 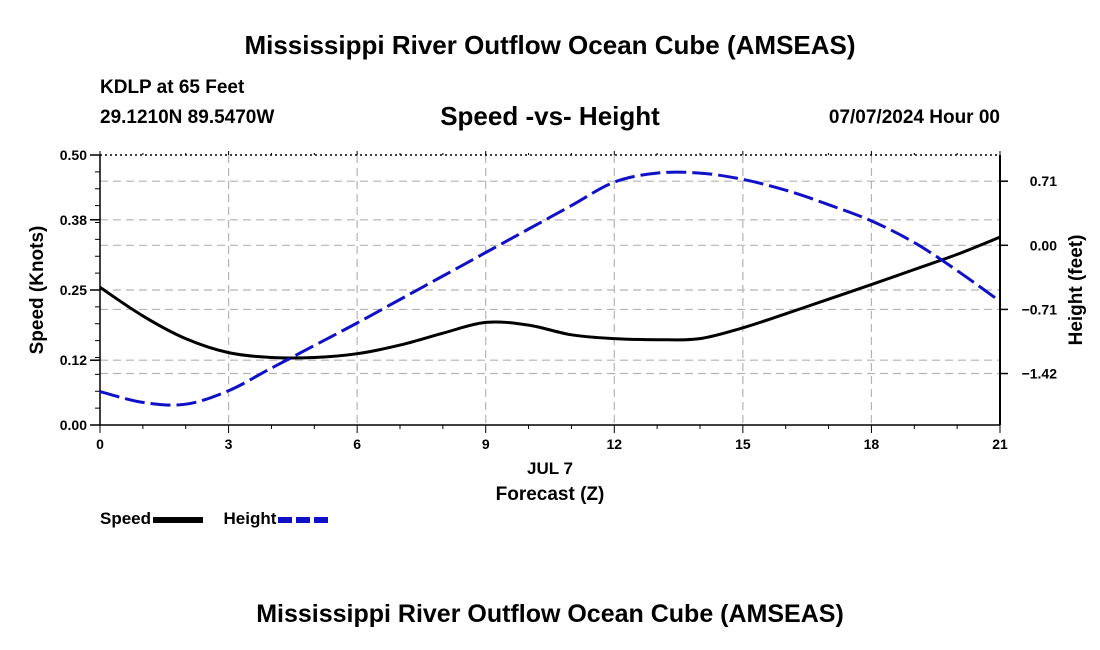 What do you see at coordinates (172, 87) in the screenshot?
I see `station-label: KDLP at 65 Feet` at bounding box center [172, 87].